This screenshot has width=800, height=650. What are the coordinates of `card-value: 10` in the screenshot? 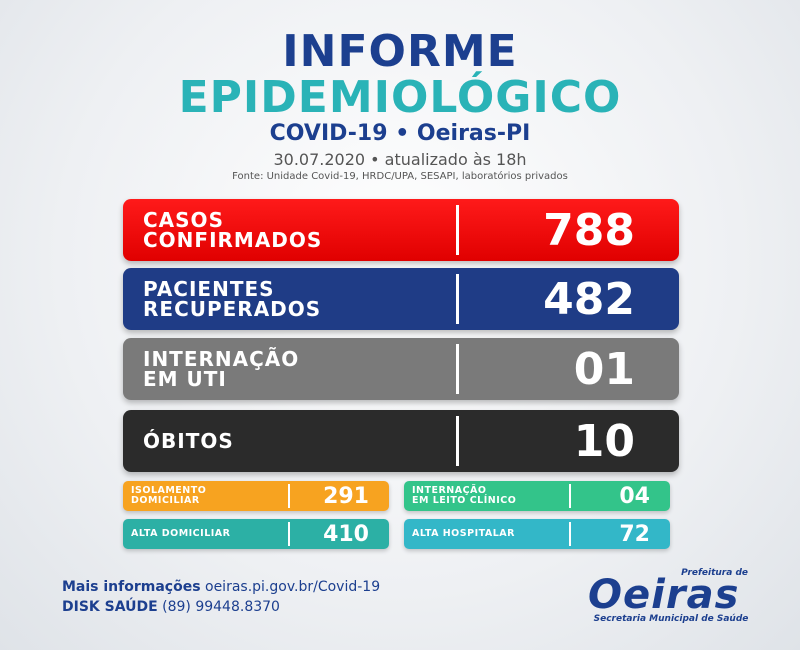 It's located at (604, 441).